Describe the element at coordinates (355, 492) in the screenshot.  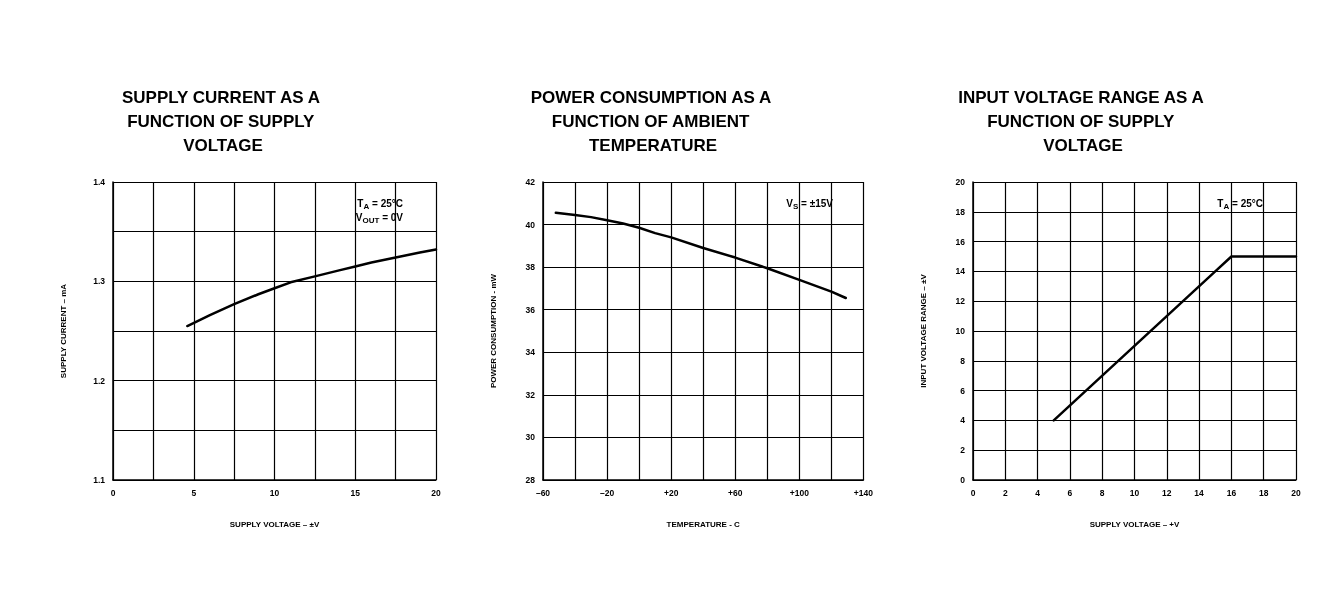
I see `x-tick-label: 15` at that location.